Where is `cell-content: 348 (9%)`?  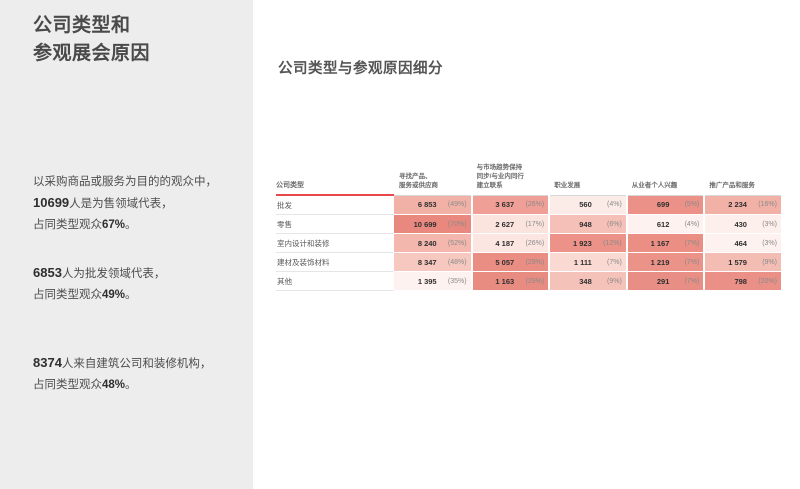 cell-content: 348 (9%) is located at coordinates (587, 281).